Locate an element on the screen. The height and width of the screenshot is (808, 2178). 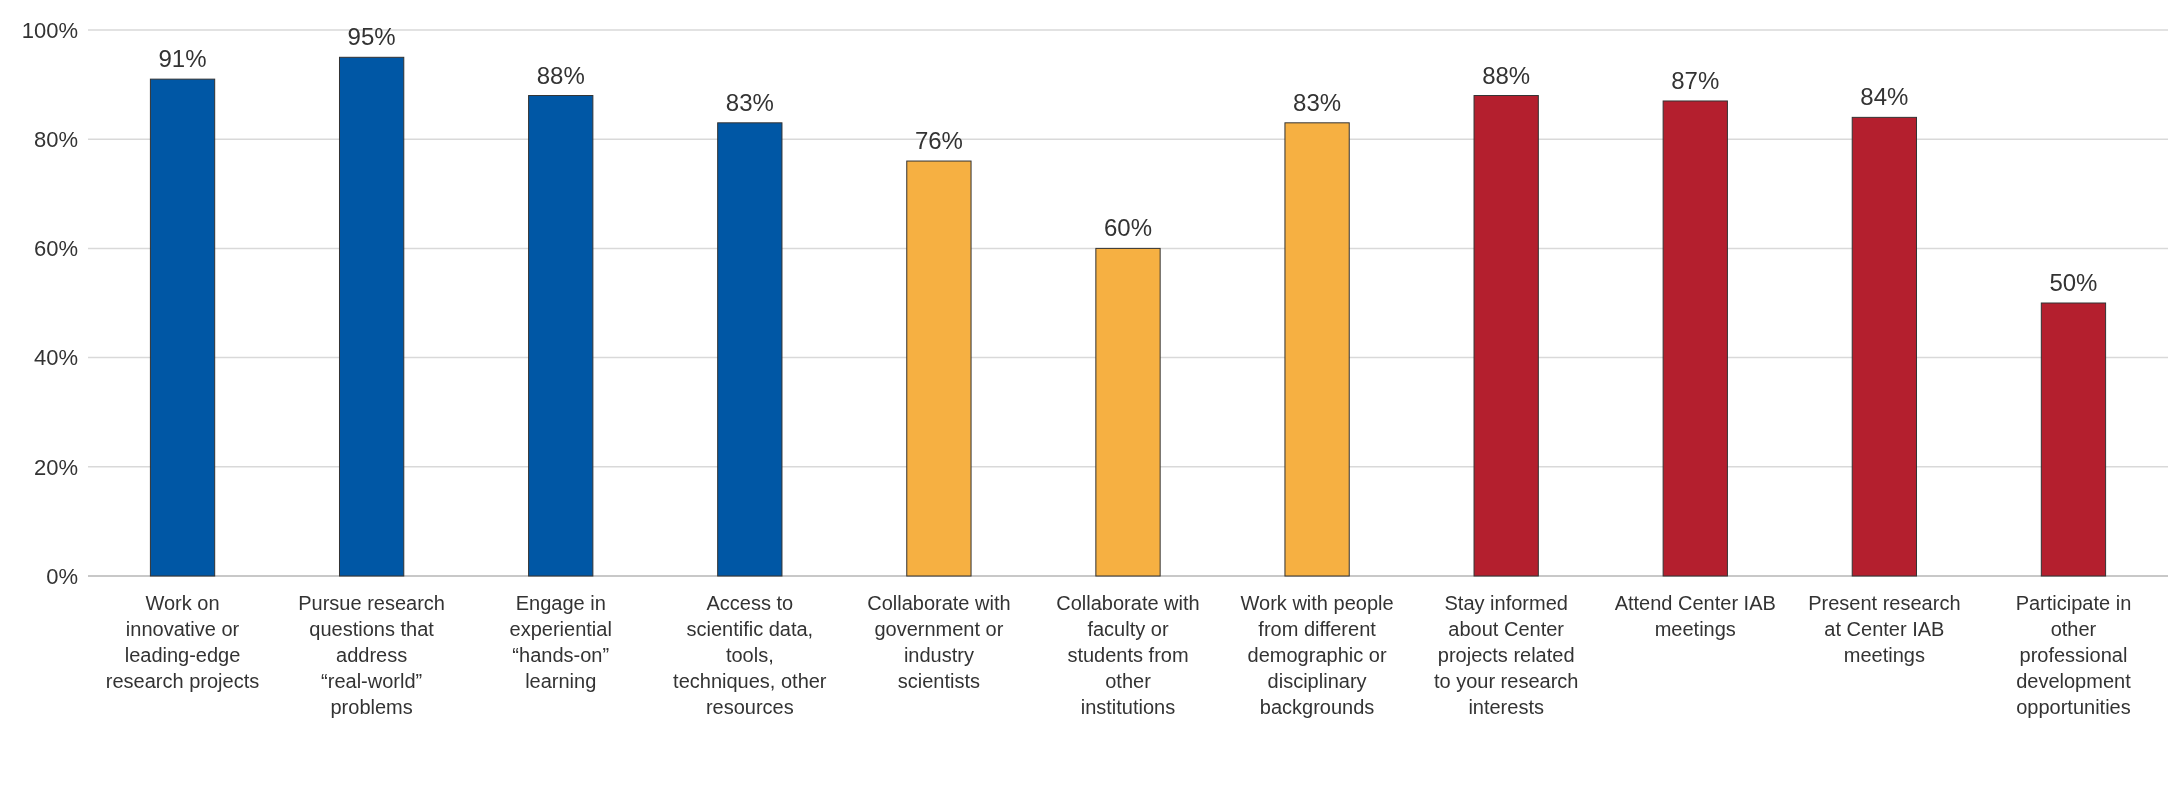
y-tick-label: 20% is located at coordinates (55, 467).